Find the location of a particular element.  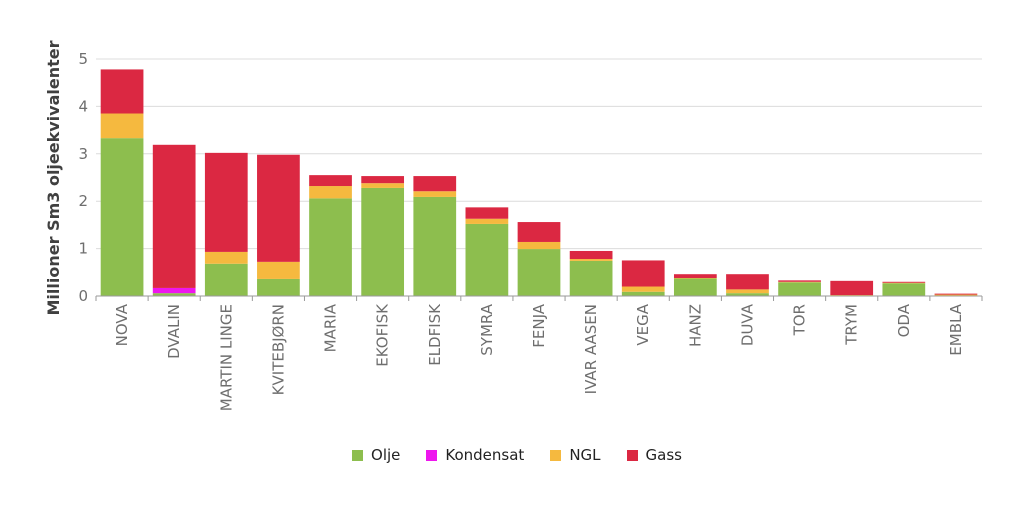

legend-label: Olje is located at coordinates (386, 455).